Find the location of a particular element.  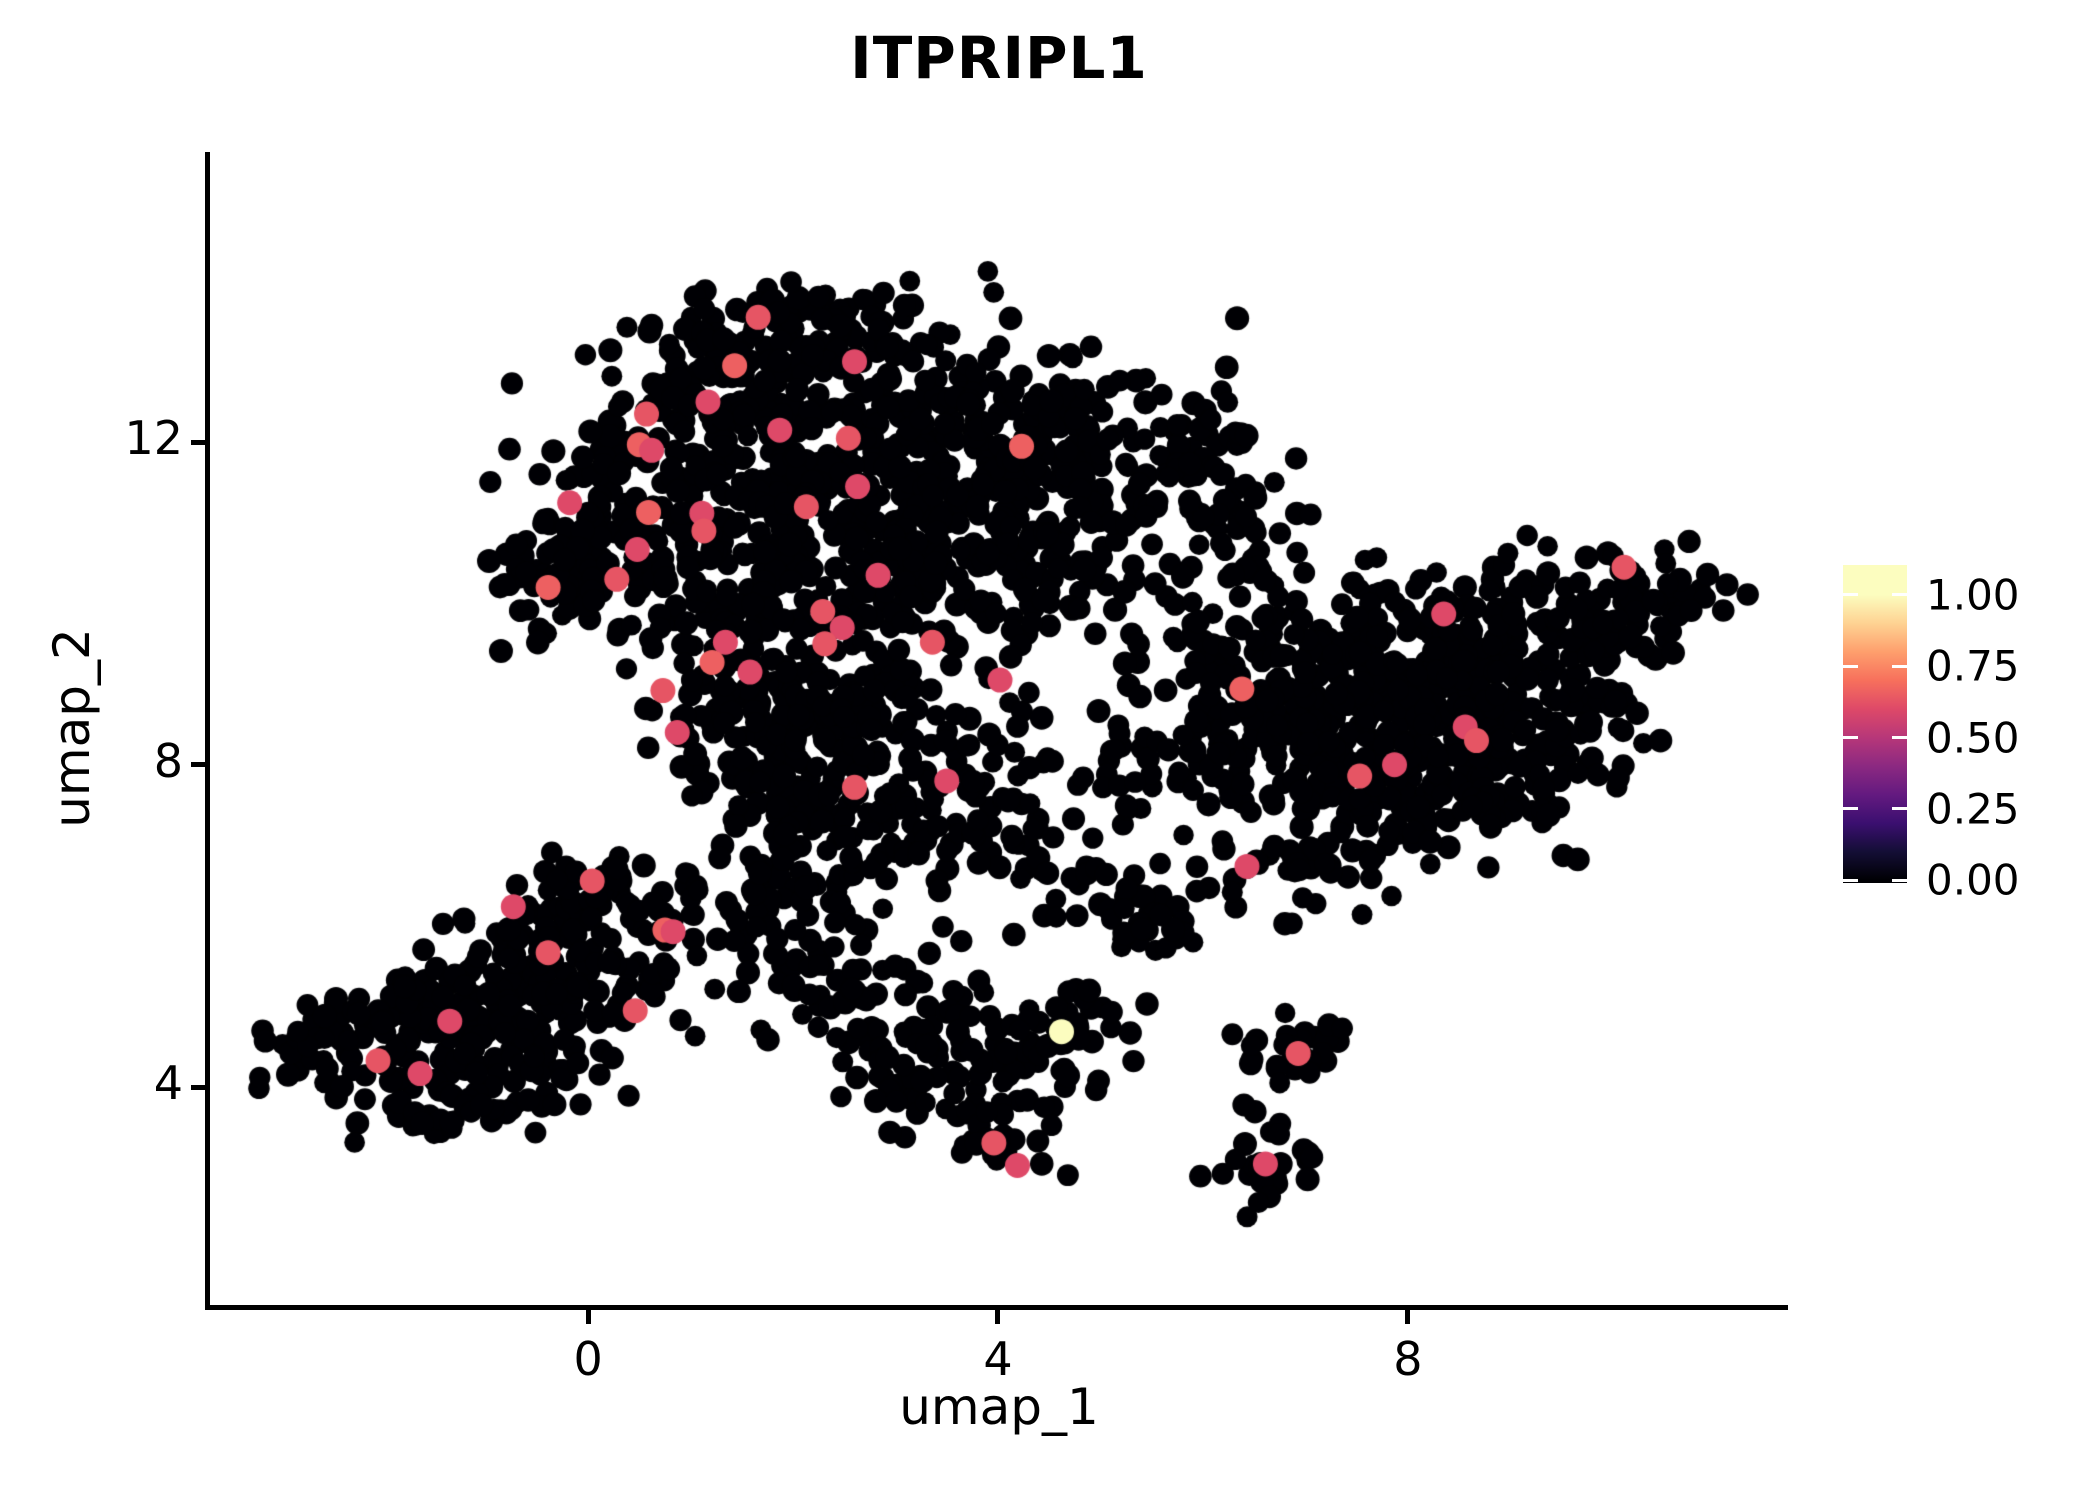

colorbar-tick-label: 0.25 is located at coordinates (1973, 809).